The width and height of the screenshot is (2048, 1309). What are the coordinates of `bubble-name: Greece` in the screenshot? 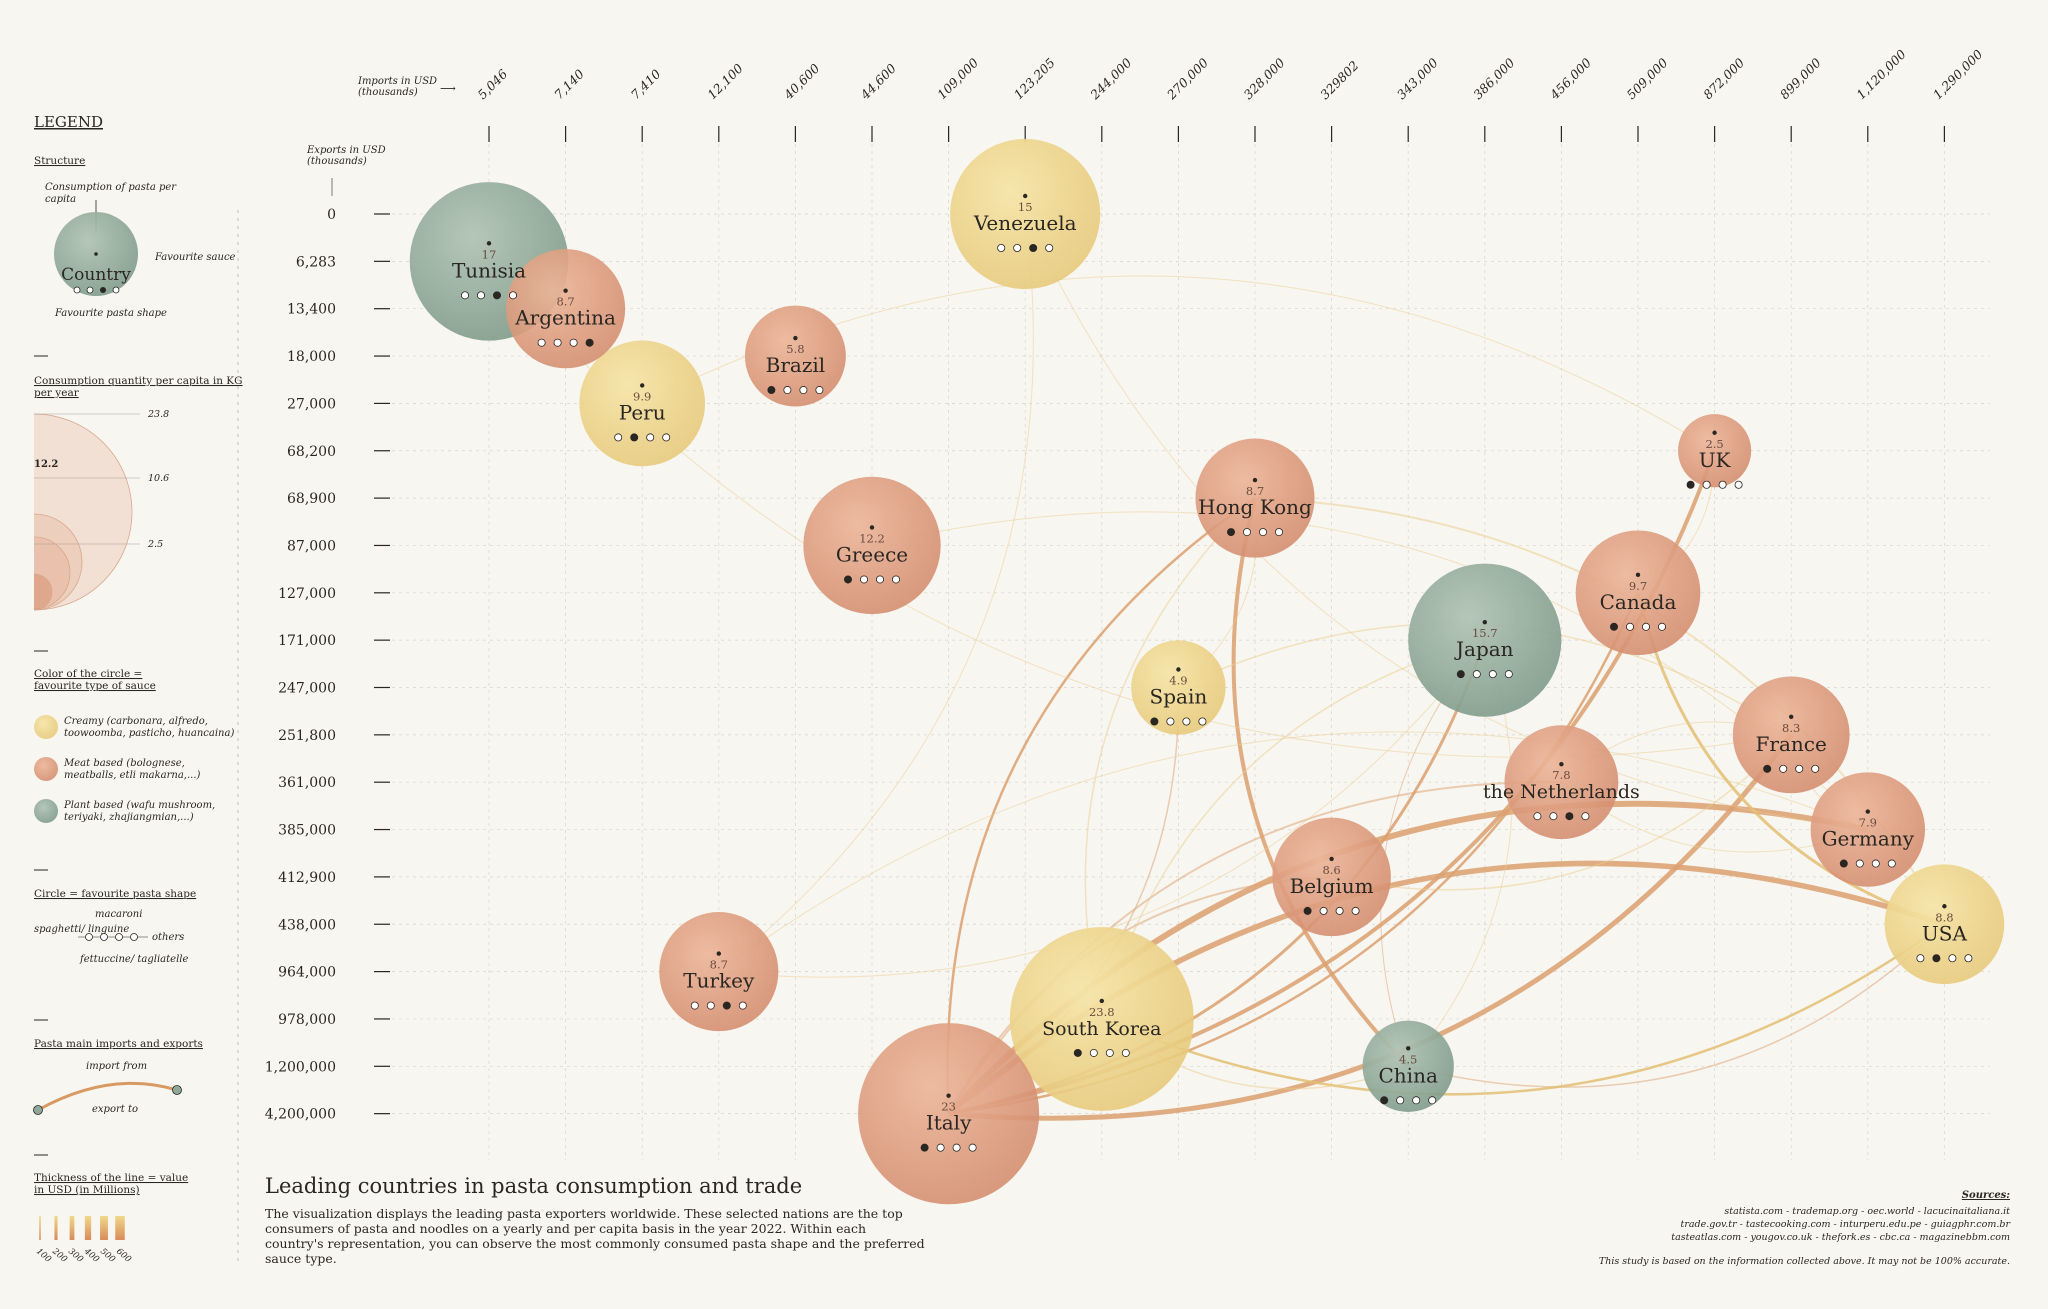 It's located at (872, 554).